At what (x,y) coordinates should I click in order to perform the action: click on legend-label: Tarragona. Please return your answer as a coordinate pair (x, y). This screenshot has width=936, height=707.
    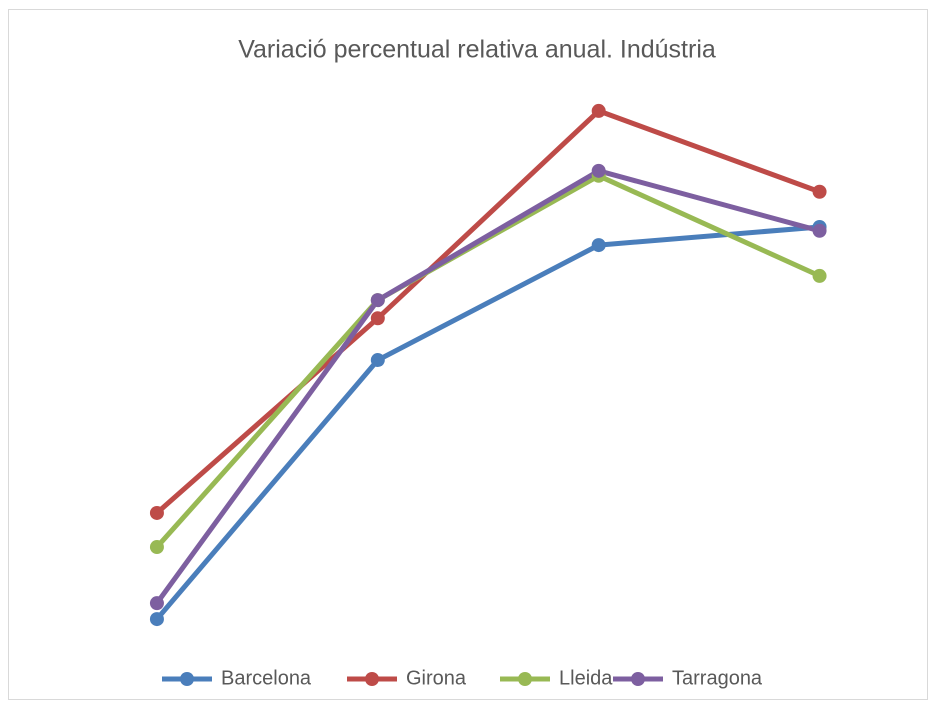
    Looking at the image, I should click on (717, 678).